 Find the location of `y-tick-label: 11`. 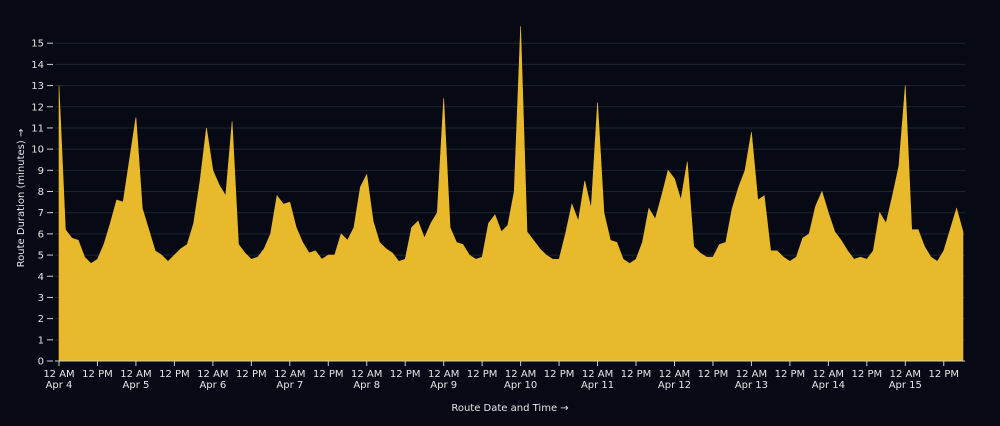

y-tick-label: 11 is located at coordinates (37, 128).